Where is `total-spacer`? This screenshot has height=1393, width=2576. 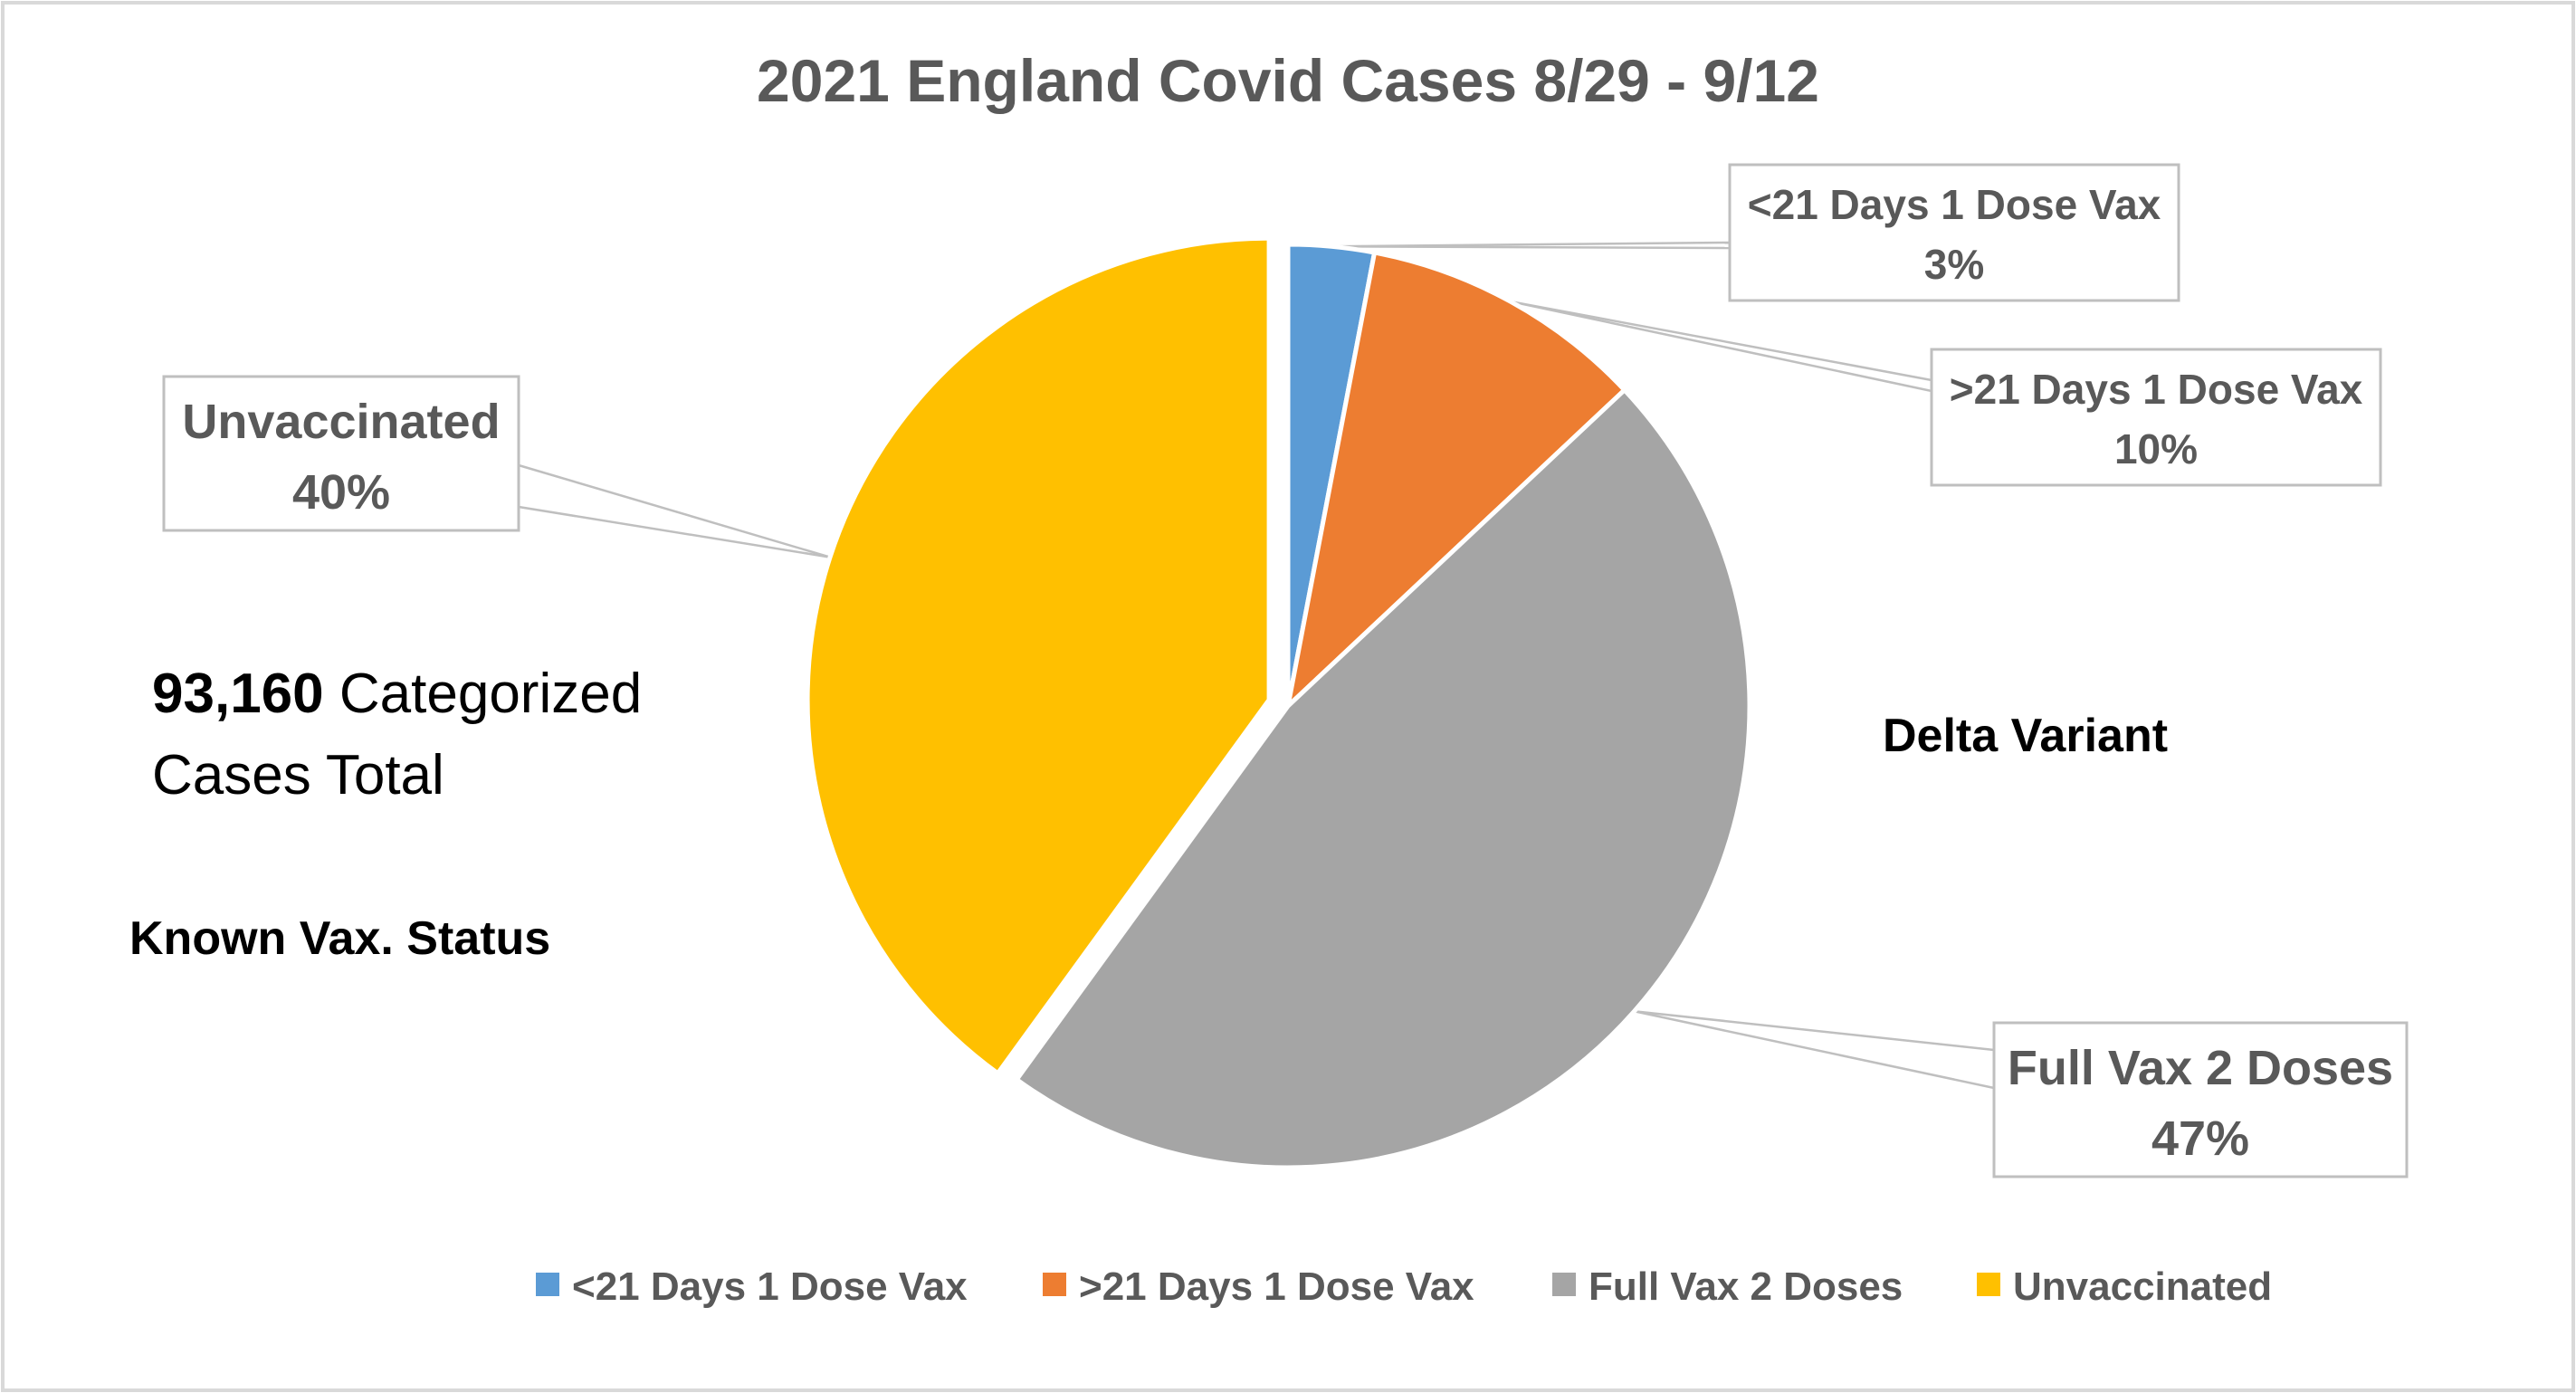 total-spacer is located at coordinates (332, 694).